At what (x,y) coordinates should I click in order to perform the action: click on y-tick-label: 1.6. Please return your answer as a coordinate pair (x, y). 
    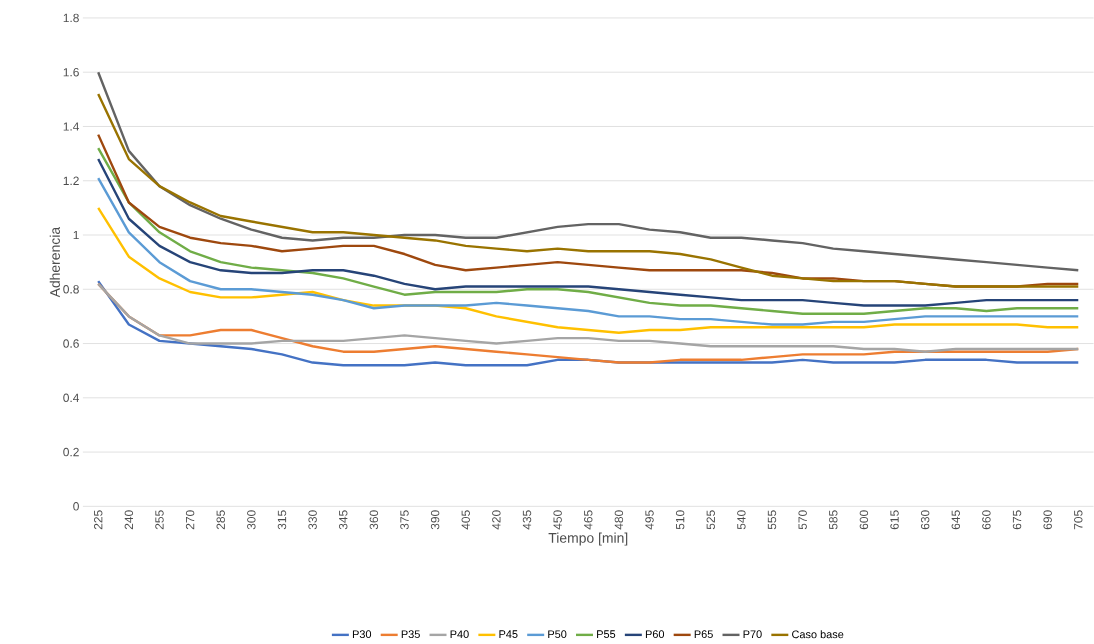
    Looking at the image, I should click on (71, 72).